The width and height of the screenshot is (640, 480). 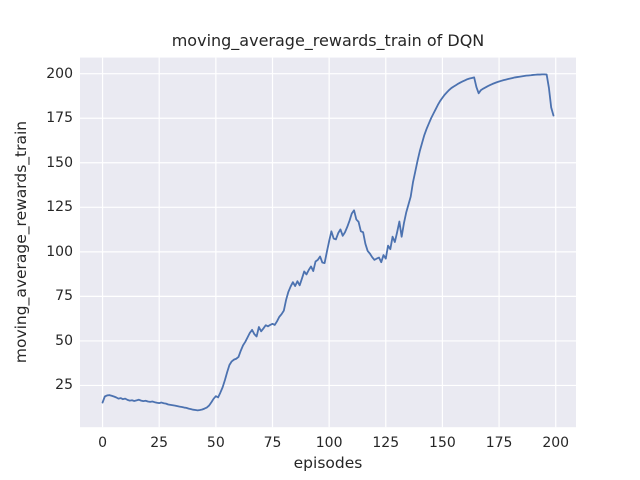 What do you see at coordinates (59, 73) in the screenshot?
I see `y-tick-label: 200` at bounding box center [59, 73].